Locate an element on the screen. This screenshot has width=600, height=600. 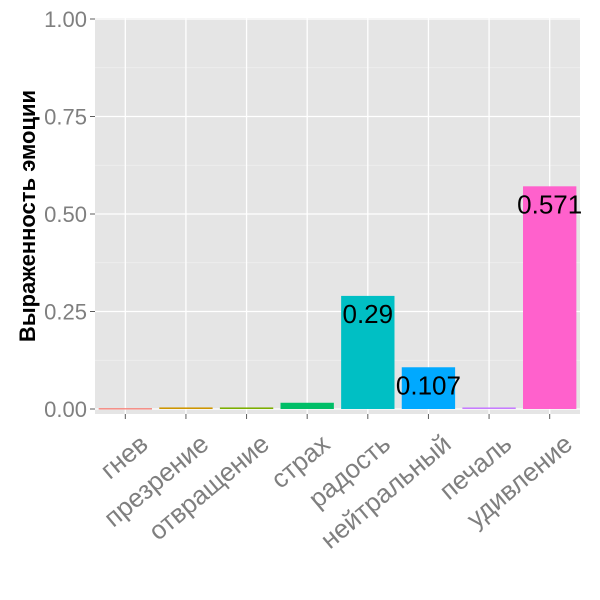
y-tick-label: 0.25 is located at coordinates (65, 312).